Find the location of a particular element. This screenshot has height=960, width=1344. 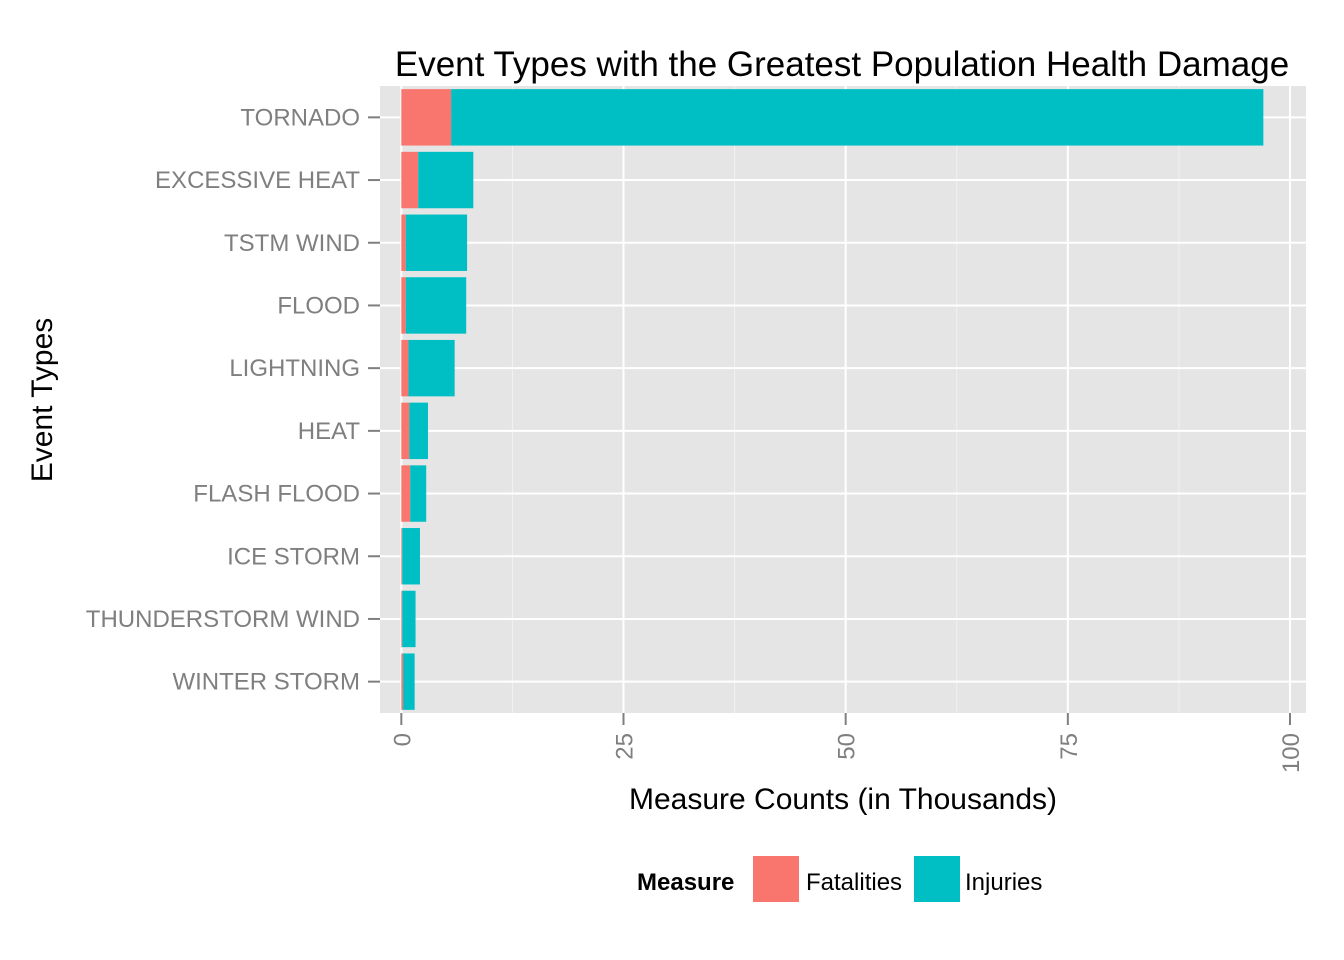

legend-label-fatalities: Fatalities is located at coordinates (854, 882).